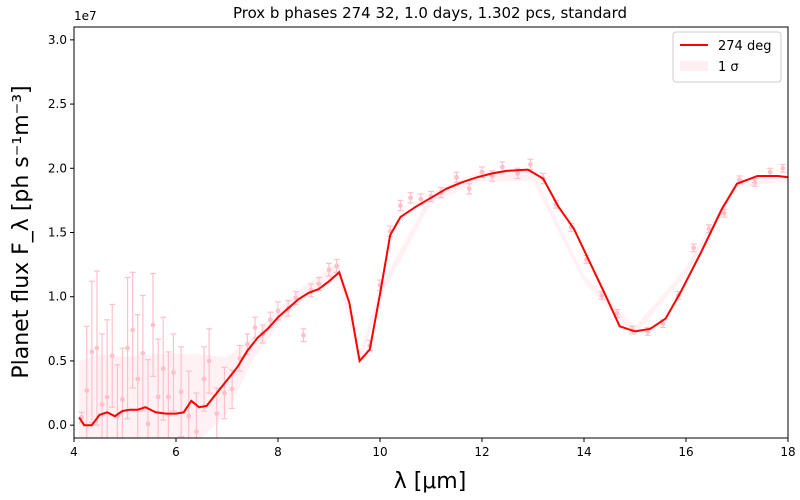 This screenshot has height=500, width=800. Describe the element at coordinates (728, 67) in the screenshot. I see `legend-label-sigma: 1 σ` at that location.